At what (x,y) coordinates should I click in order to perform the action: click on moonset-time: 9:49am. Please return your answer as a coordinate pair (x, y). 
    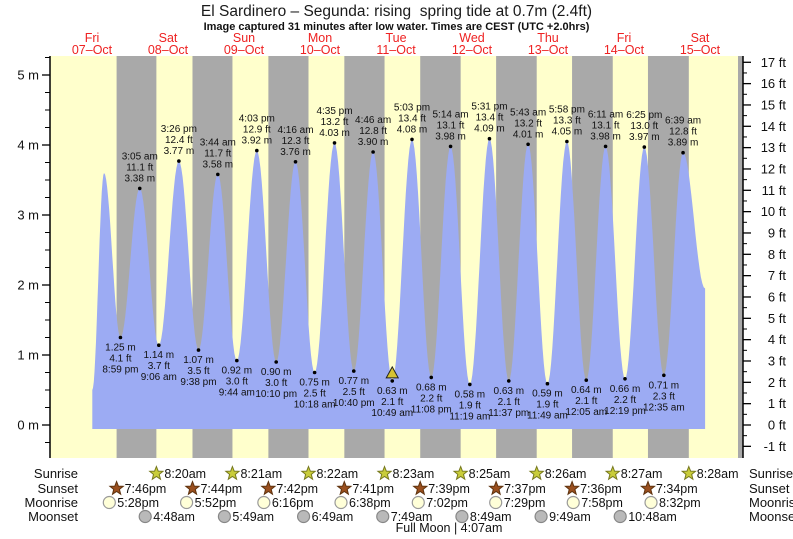
    Looking at the image, I should click on (570, 517).